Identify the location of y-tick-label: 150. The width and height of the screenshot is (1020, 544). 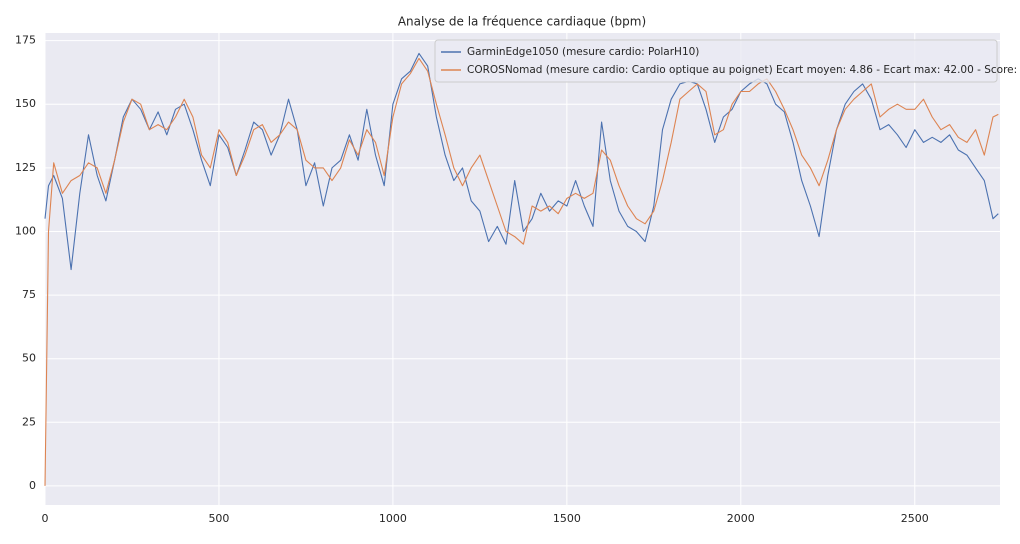
(25, 103).